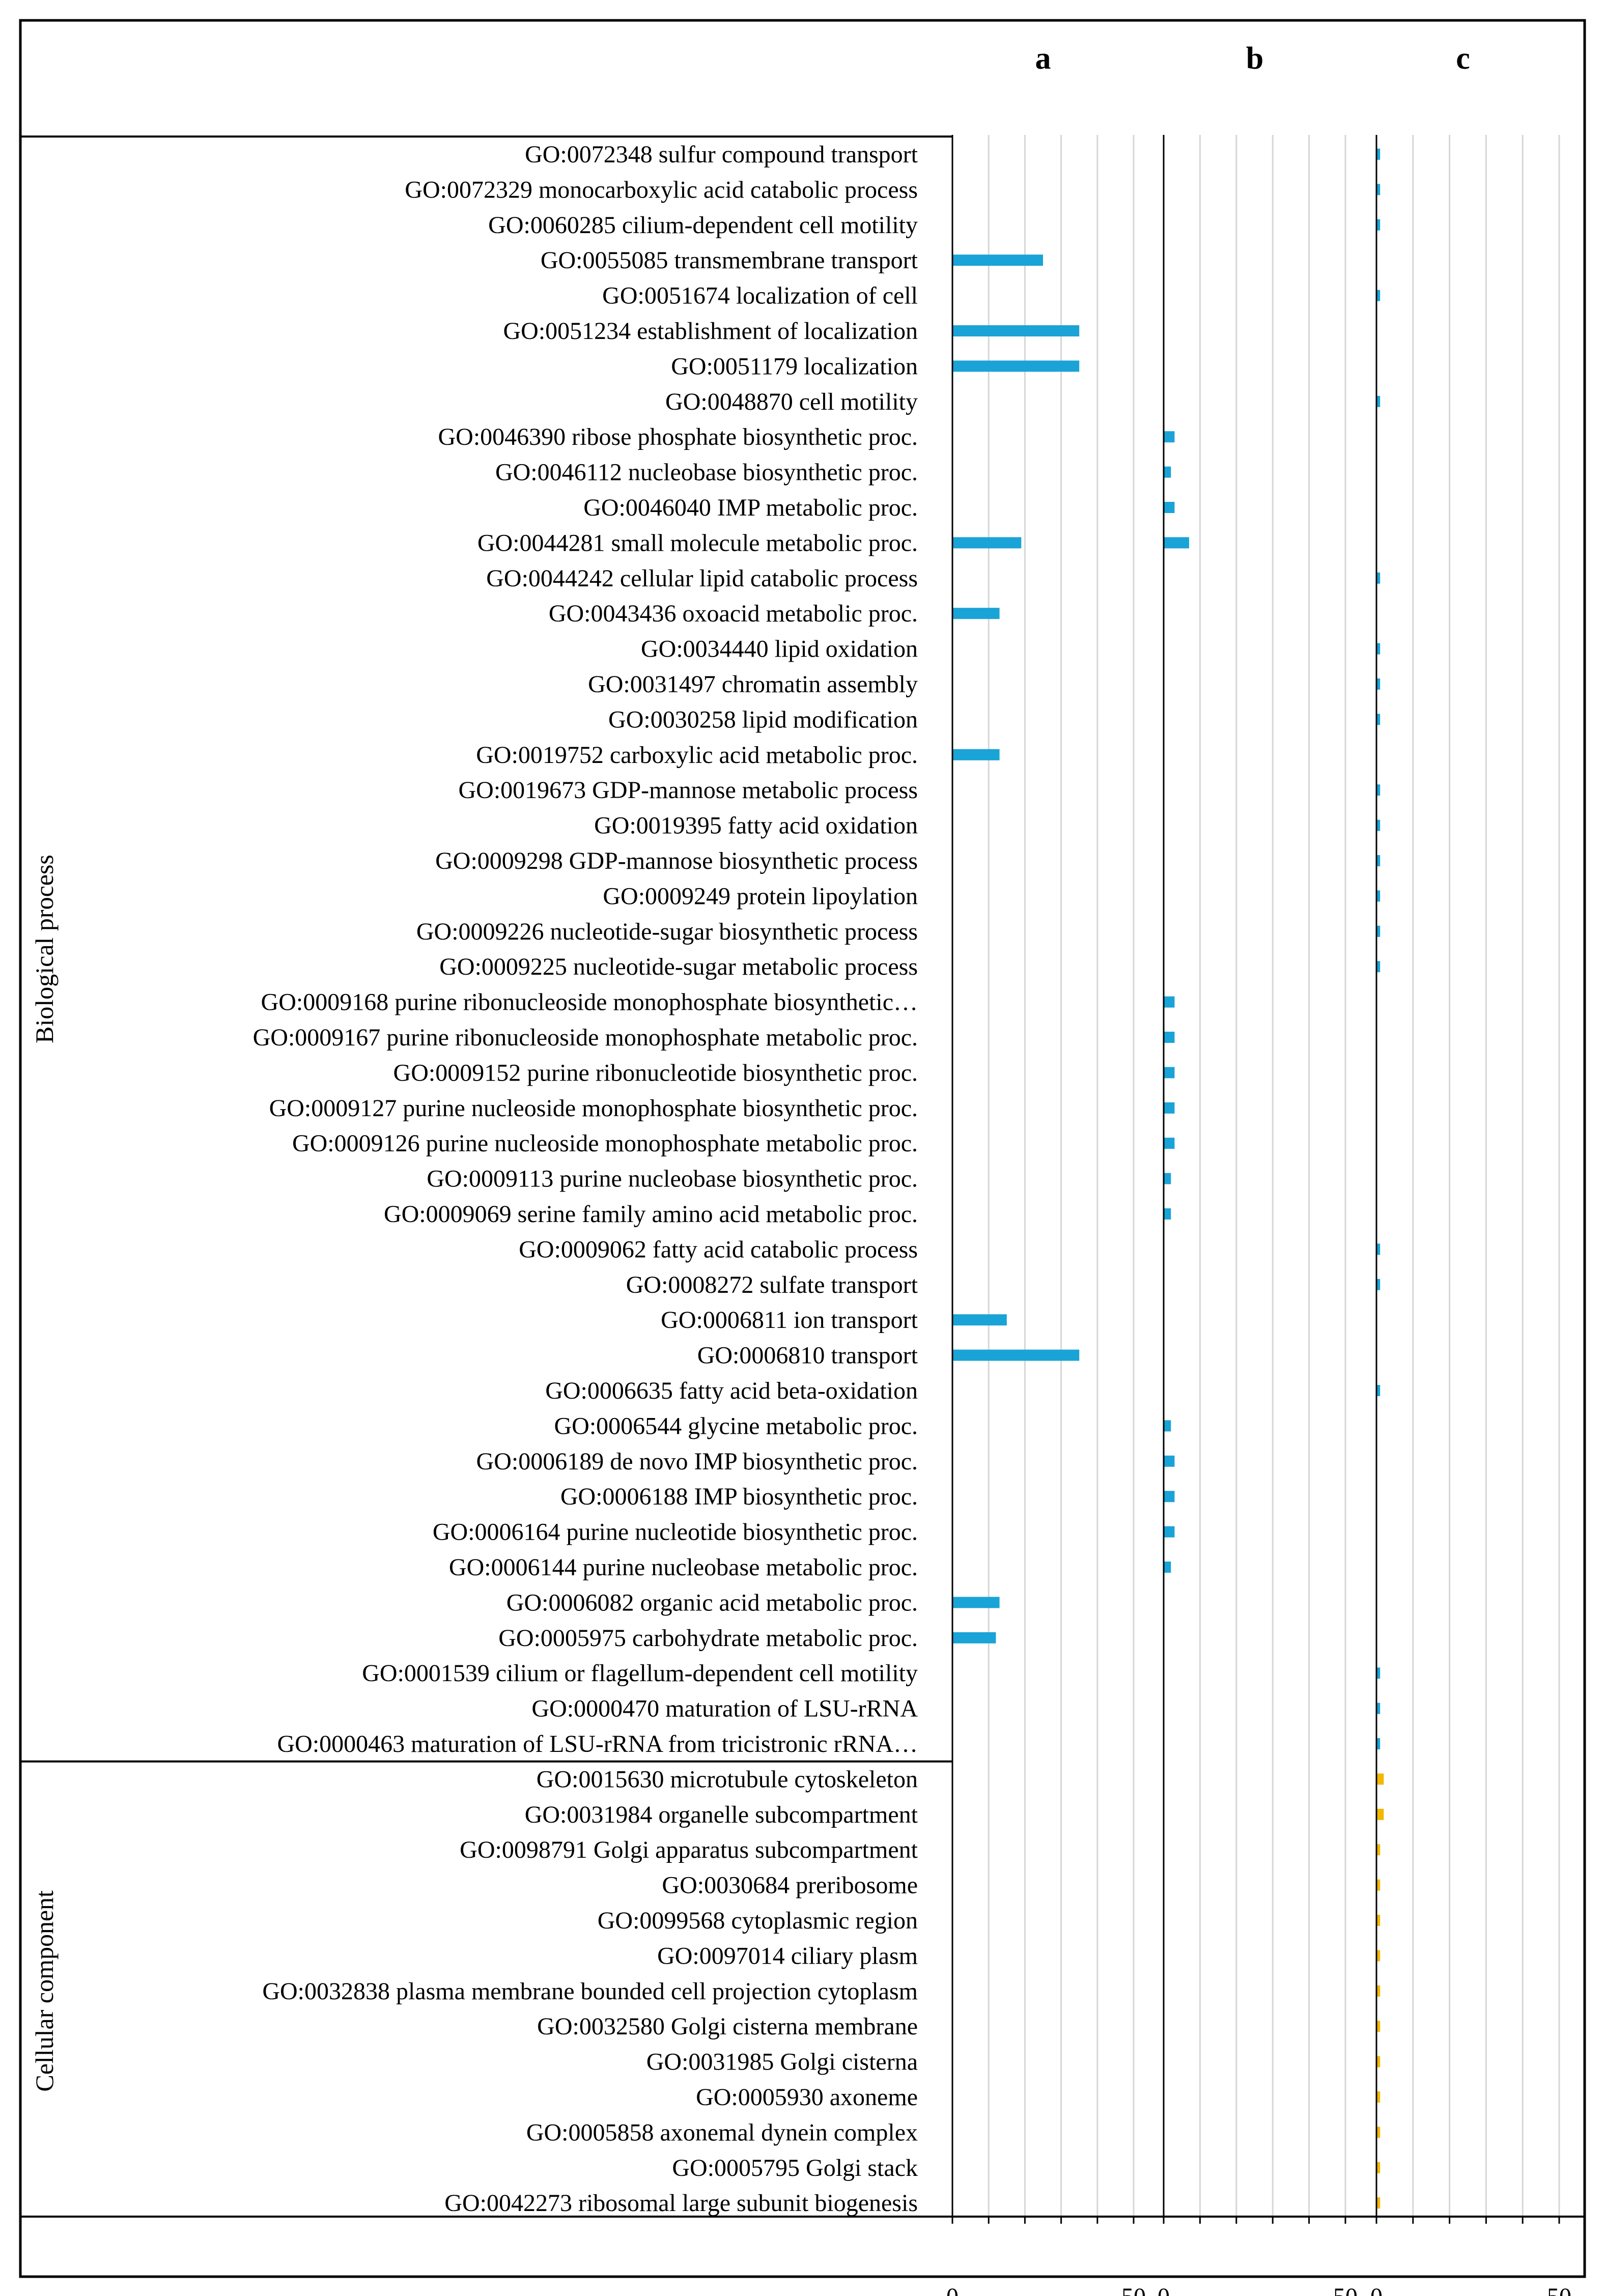 Image resolution: width=1605 pixels, height=2296 pixels. What do you see at coordinates (1258, 2289) in the screenshot?
I see `tick-labels: 0 50 0 50 0 50` at bounding box center [1258, 2289].